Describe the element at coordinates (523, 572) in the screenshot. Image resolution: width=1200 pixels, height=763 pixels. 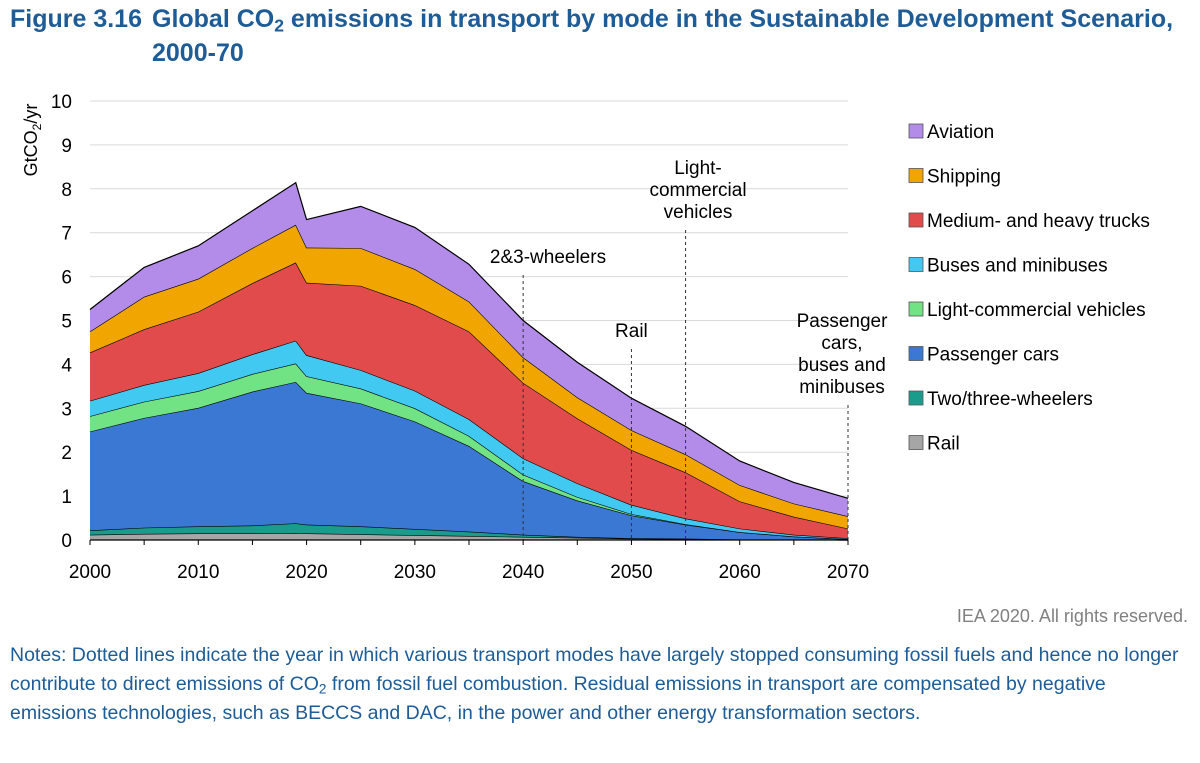
I see `x-tick-label: 2040` at that location.